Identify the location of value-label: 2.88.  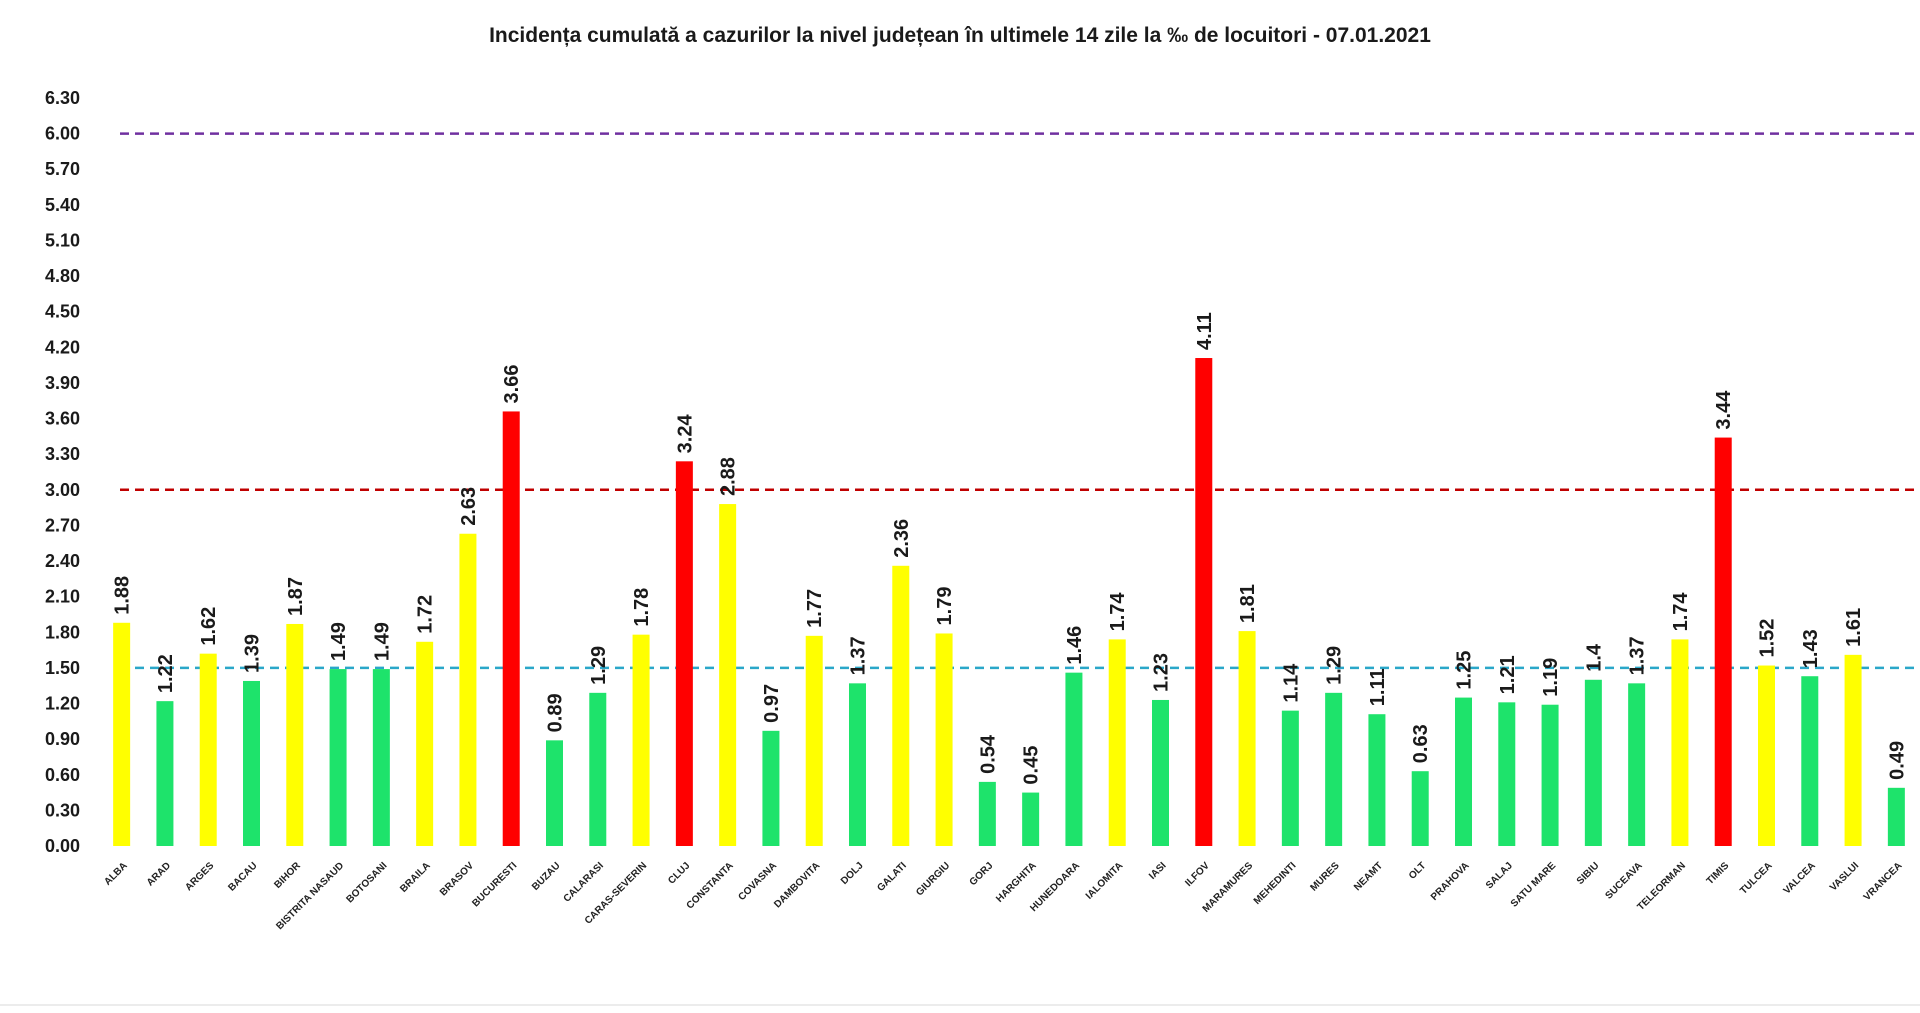
(729, 476).